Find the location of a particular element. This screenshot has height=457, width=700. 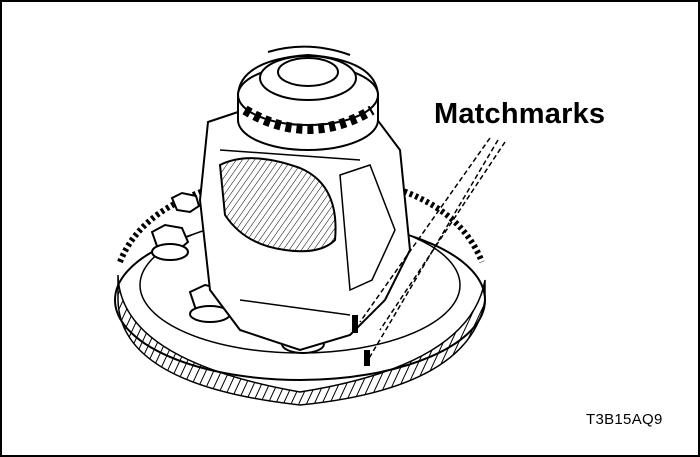

figure-code: T3B15AQ9 is located at coordinates (624, 419).